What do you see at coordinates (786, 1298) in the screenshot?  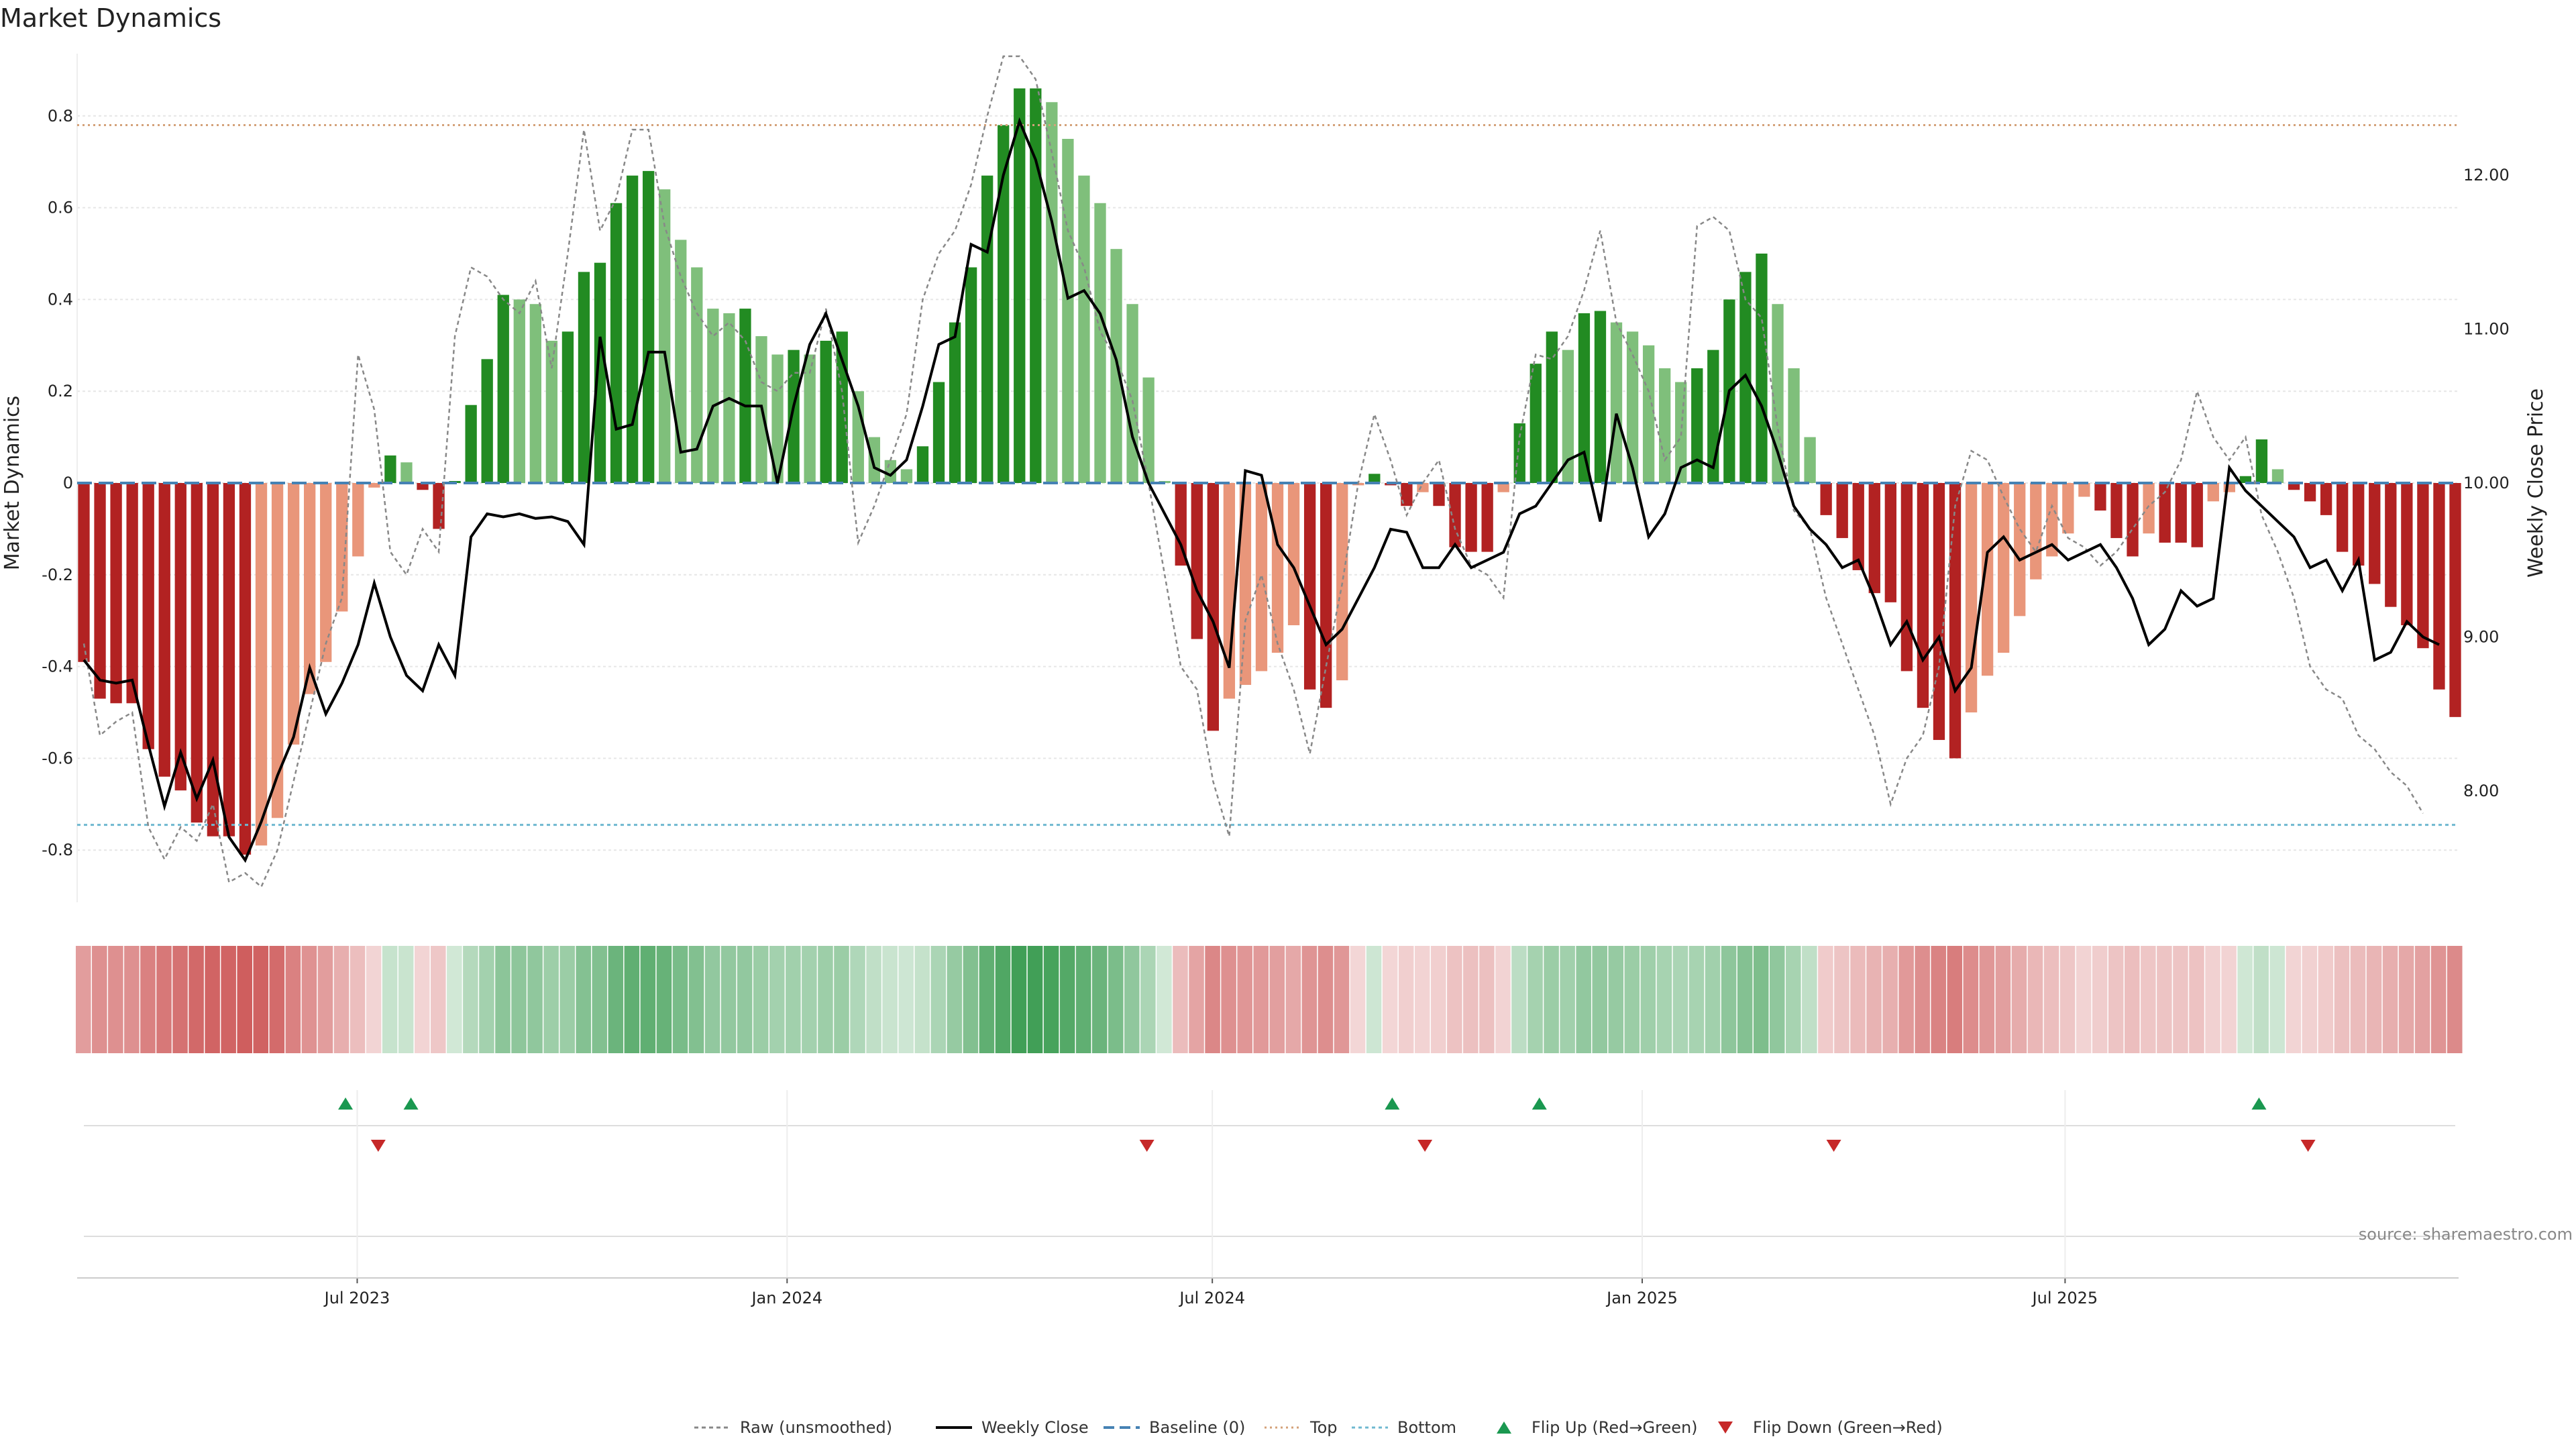 I see `x-tick-label: Jan 2024` at bounding box center [786, 1298].